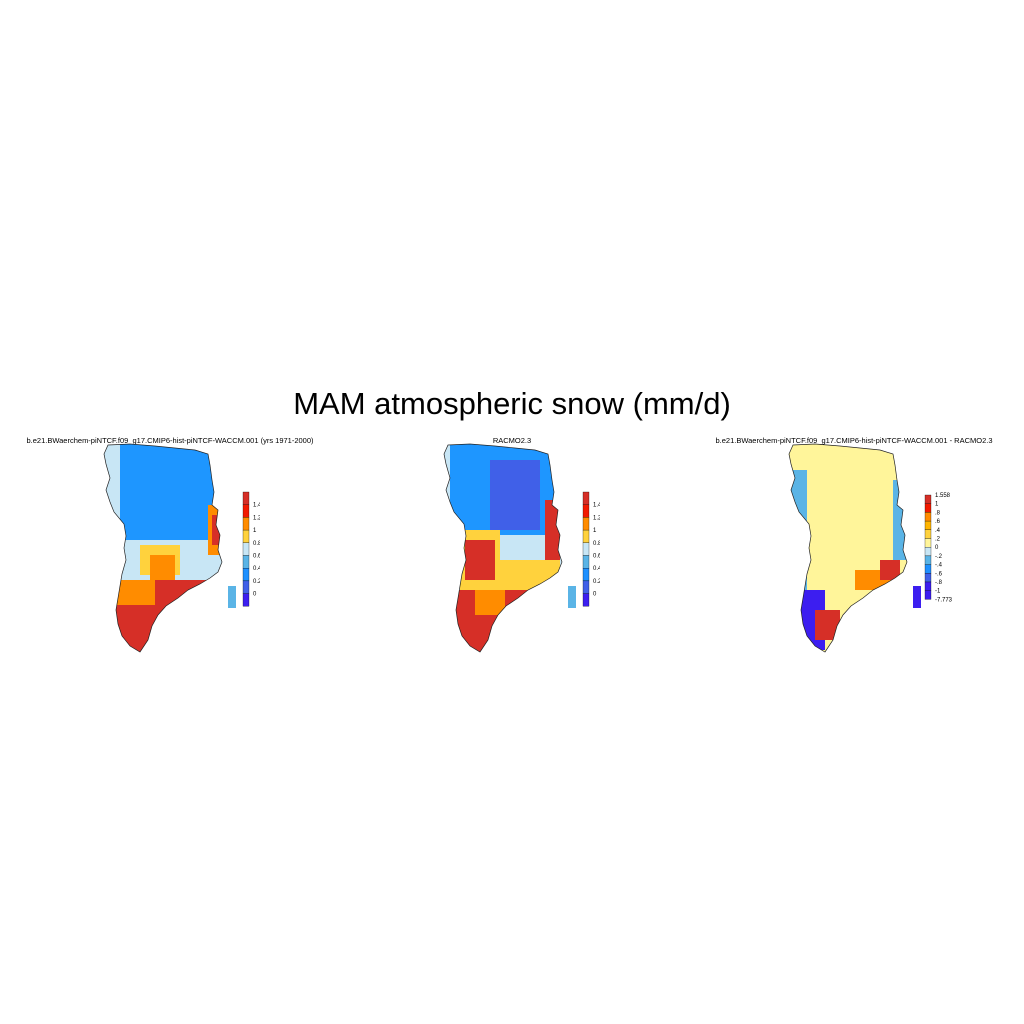 This screenshot has height=1024, width=1024. Describe the element at coordinates (900, 520) in the screenshot. I see `region-east-edge` at that location.